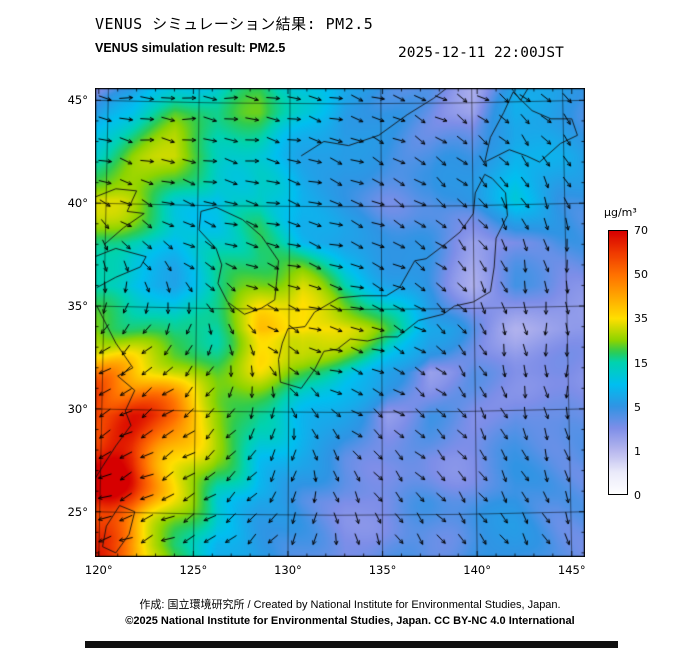 This screenshot has height=649, width=700. I want to click on lon-tick-label: 145°, so click(571, 570).